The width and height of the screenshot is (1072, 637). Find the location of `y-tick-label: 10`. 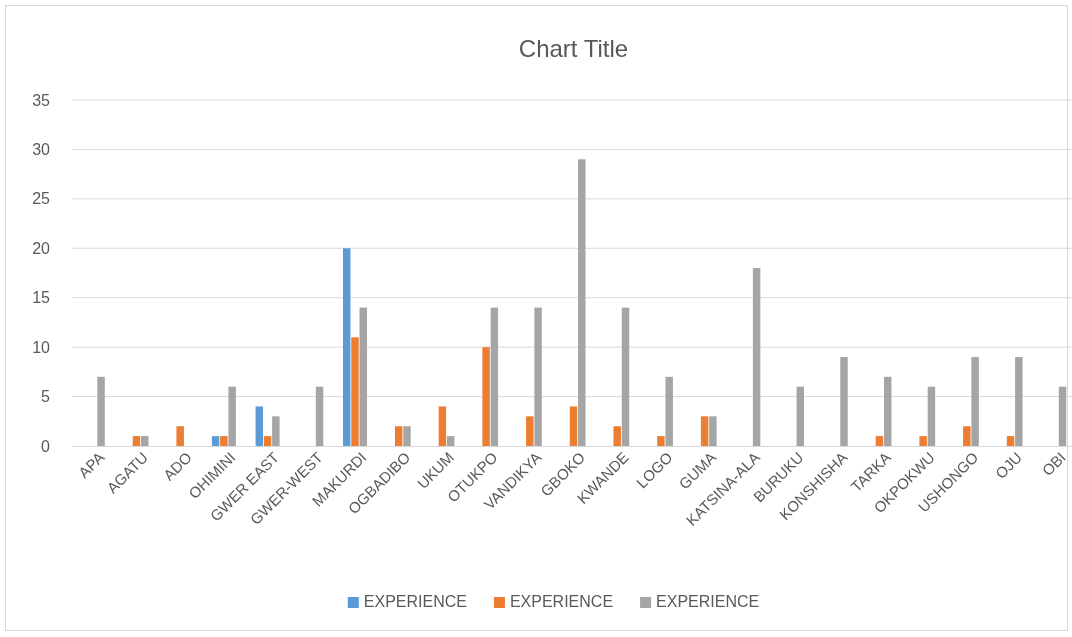

y-tick-label: 10 is located at coordinates (41, 347).